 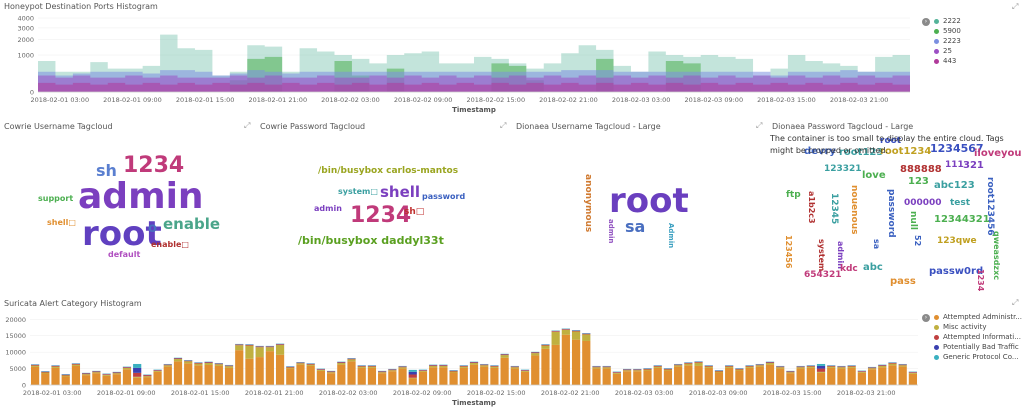 I want to click on tag-dionaea-pass: 321, so click(x=973, y=165).